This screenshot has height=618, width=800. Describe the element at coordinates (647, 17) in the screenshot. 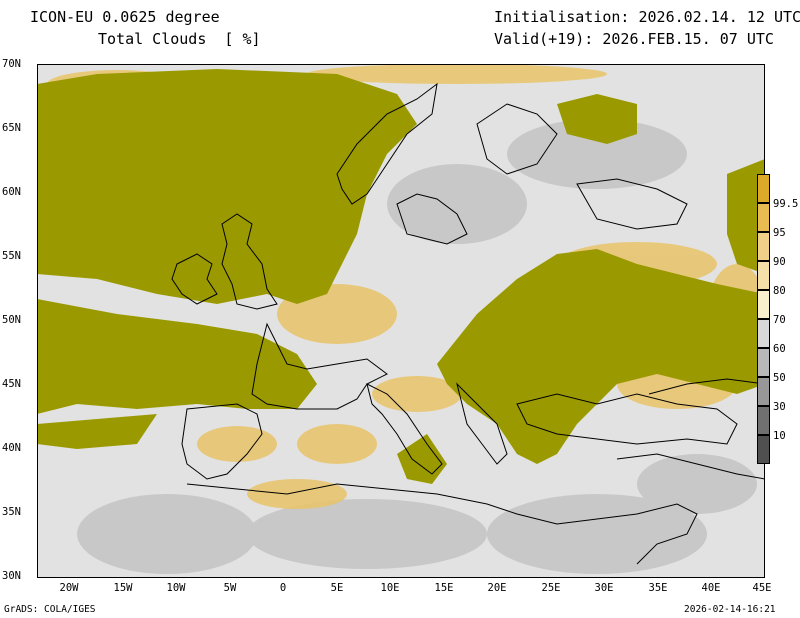

I see `initialisation-time: Initialisation: 2026.02.14. 12 UTC` at that location.